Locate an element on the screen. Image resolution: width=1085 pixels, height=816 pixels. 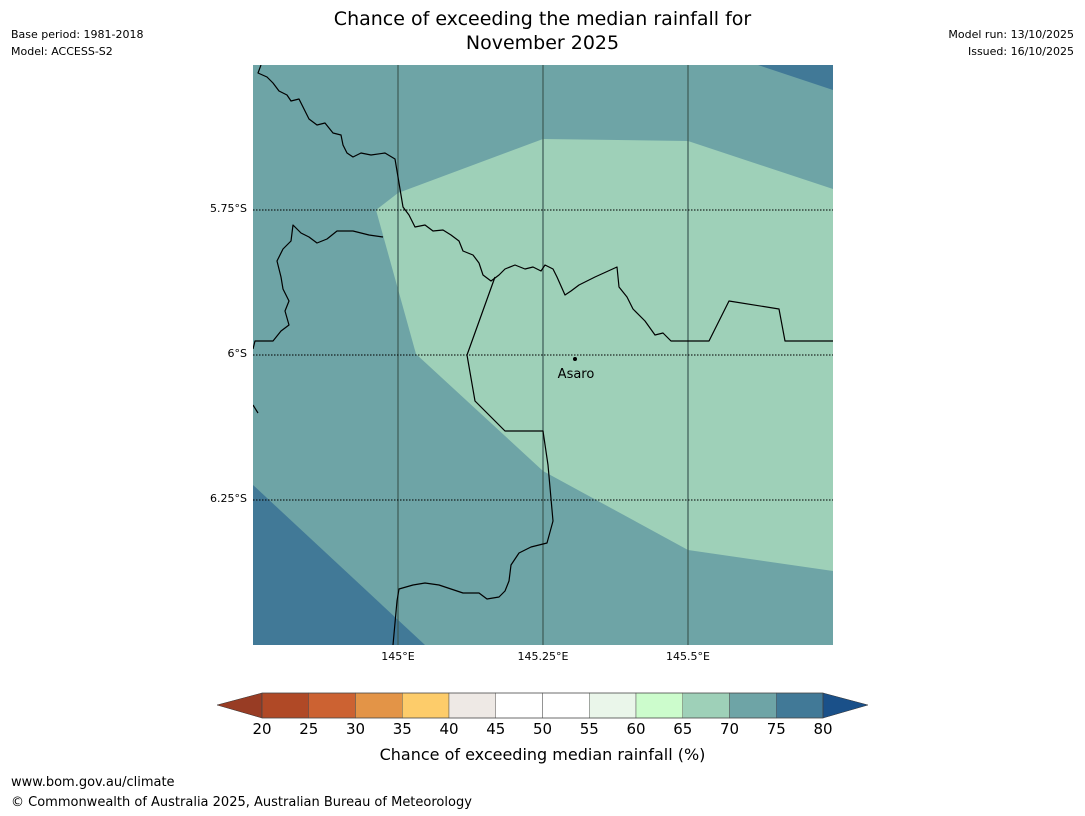
colorbar-segments is located at coordinates (542, 705).